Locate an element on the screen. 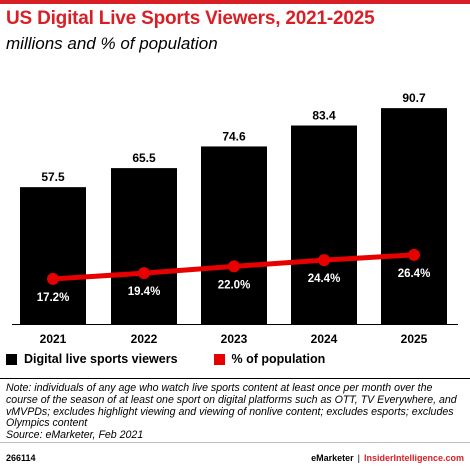  bar-2021 is located at coordinates (53, 255).